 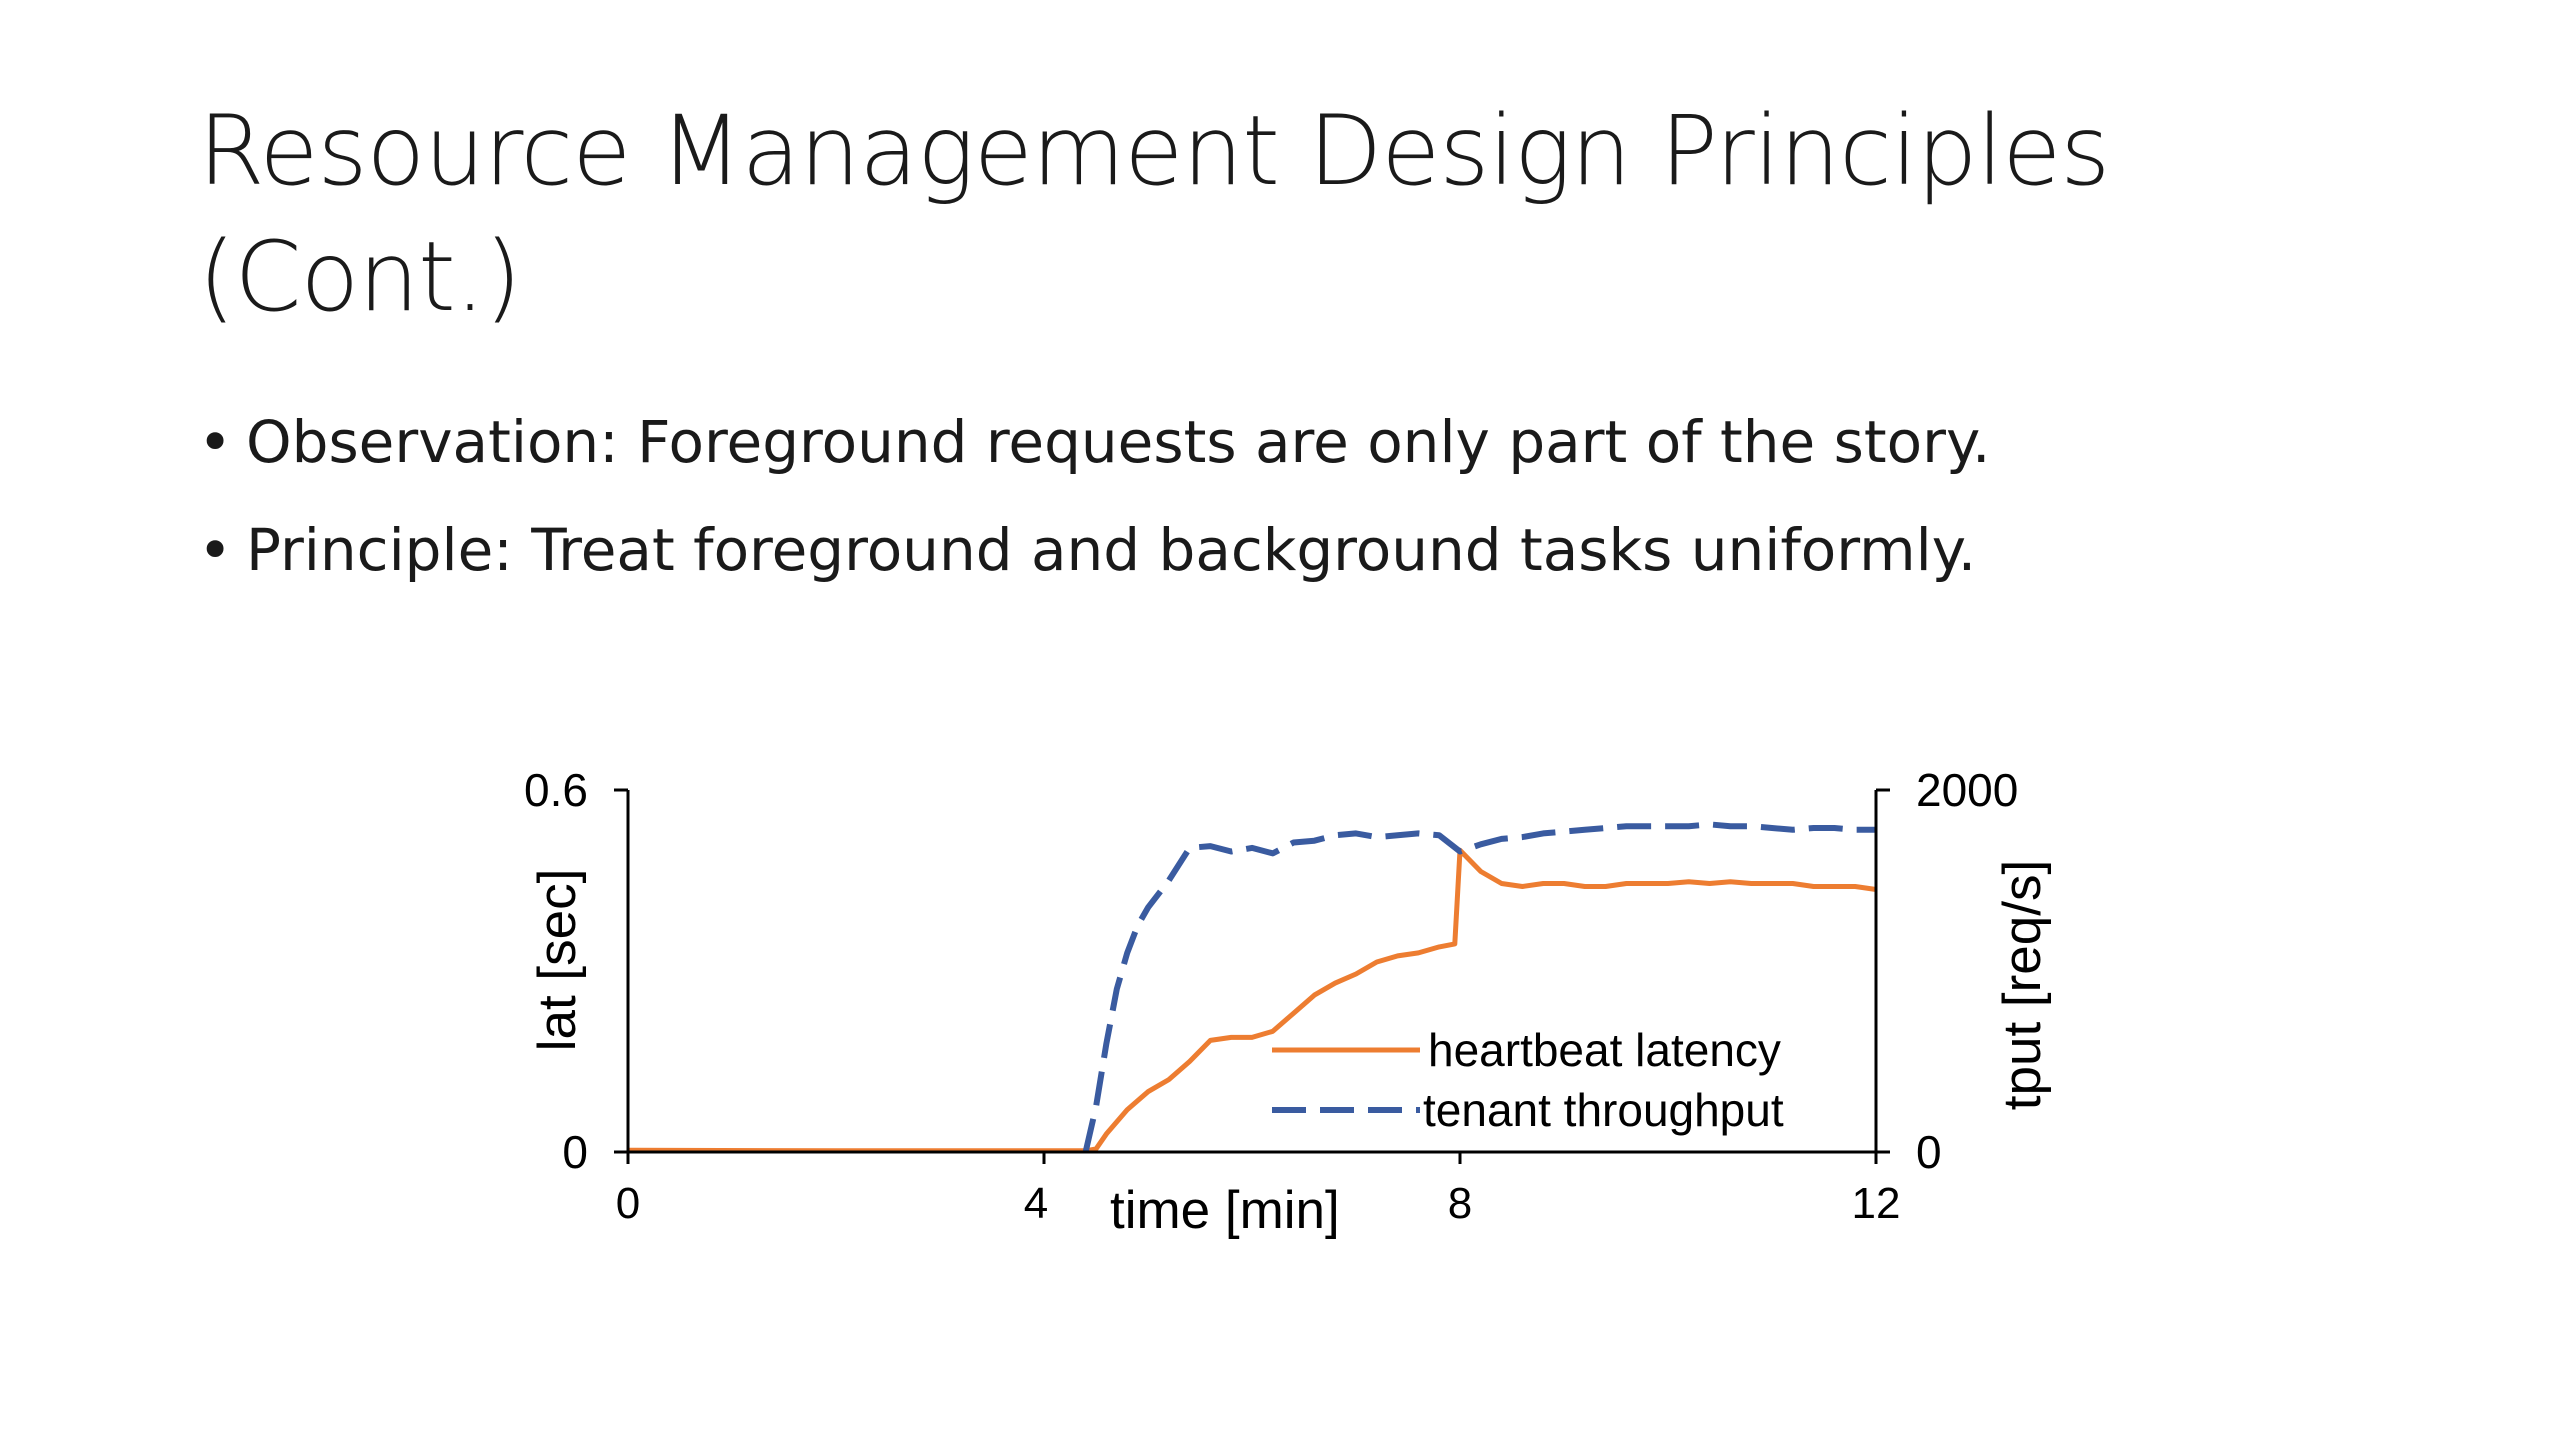 I want to click on x-tick-label: 8, so click(x=1460, y=1203).